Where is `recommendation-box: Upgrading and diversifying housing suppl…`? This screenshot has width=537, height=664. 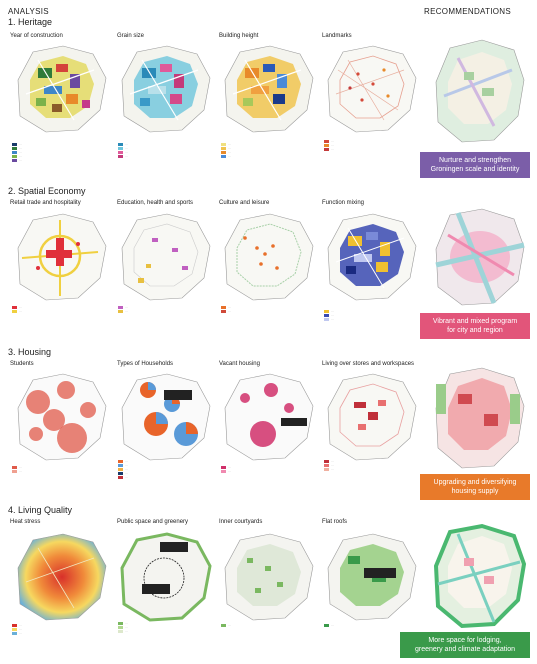
recommendation-box: Upgrading and diversifying housing suppl… is located at coordinates (475, 487).